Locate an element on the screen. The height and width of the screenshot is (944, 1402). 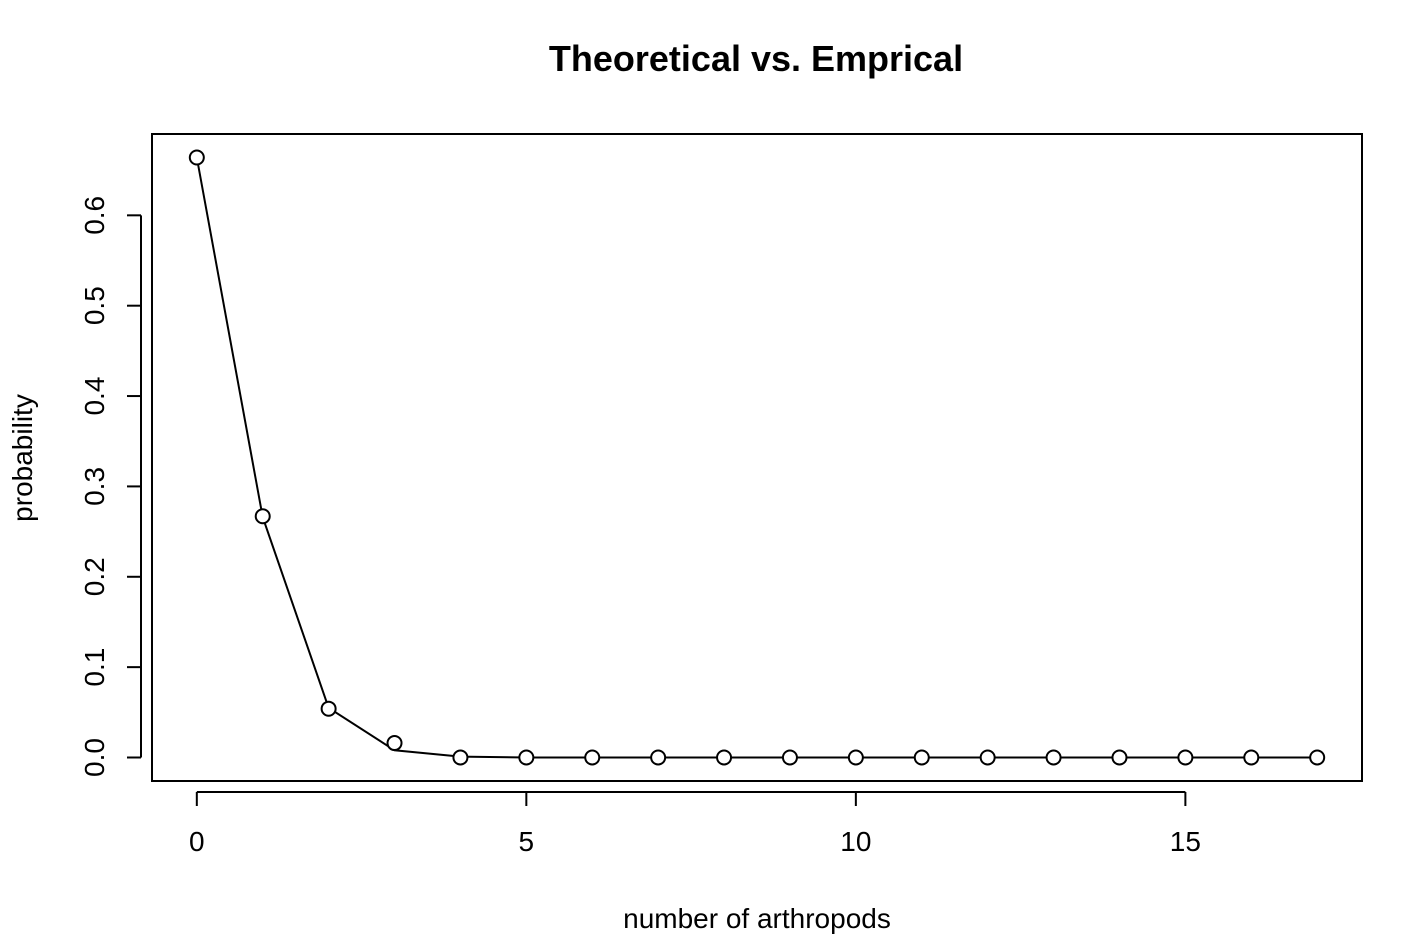
y-tick-label: 0.2 is located at coordinates (94, 576).